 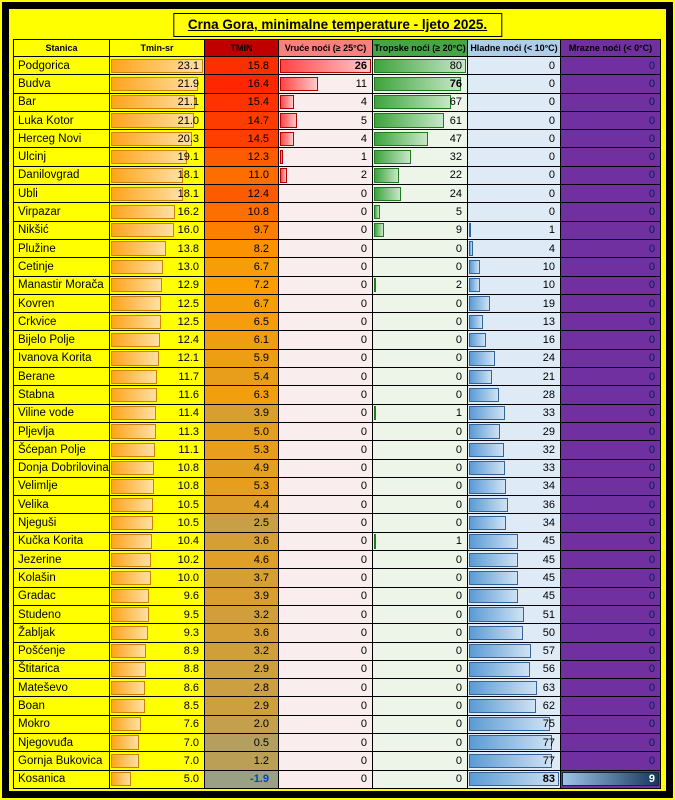 What do you see at coordinates (261, 340) in the screenshot?
I see `tmin-value: 6.1` at bounding box center [261, 340].